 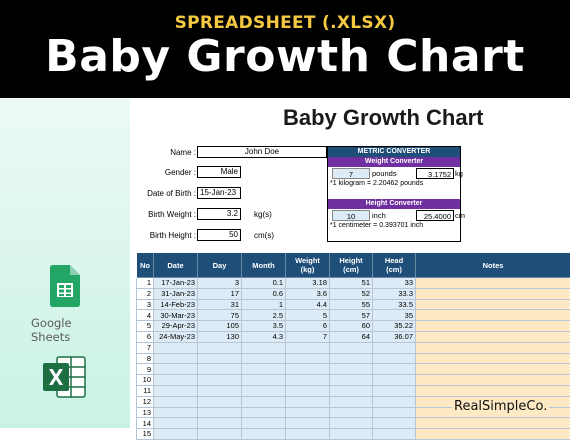 I want to click on date-cell: 14-Feb-23, so click(x=176, y=304).